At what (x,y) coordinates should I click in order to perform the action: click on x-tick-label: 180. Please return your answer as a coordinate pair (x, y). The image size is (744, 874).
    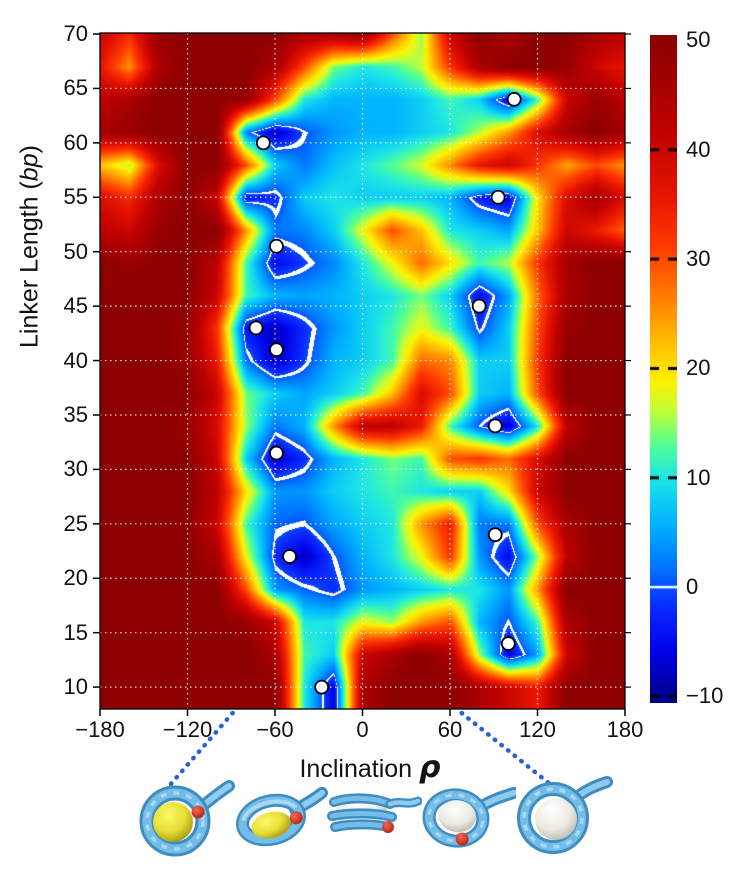
    Looking at the image, I should click on (625, 729).